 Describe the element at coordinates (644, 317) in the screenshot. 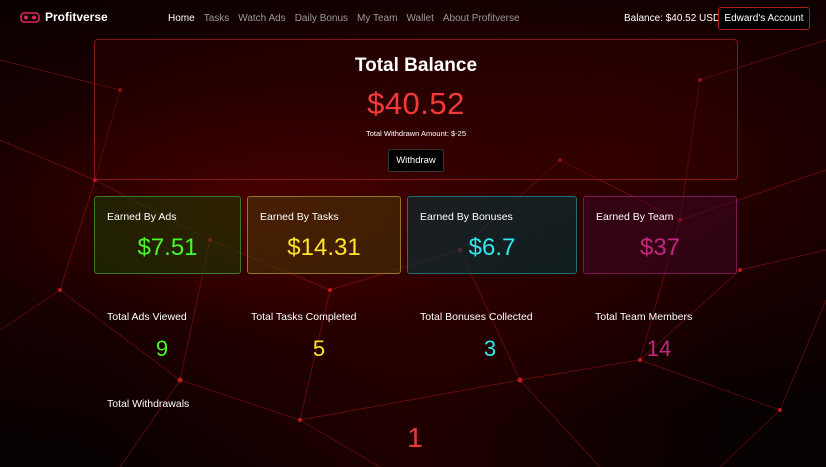

I see `total-team-members-label: Total Team Members` at that location.